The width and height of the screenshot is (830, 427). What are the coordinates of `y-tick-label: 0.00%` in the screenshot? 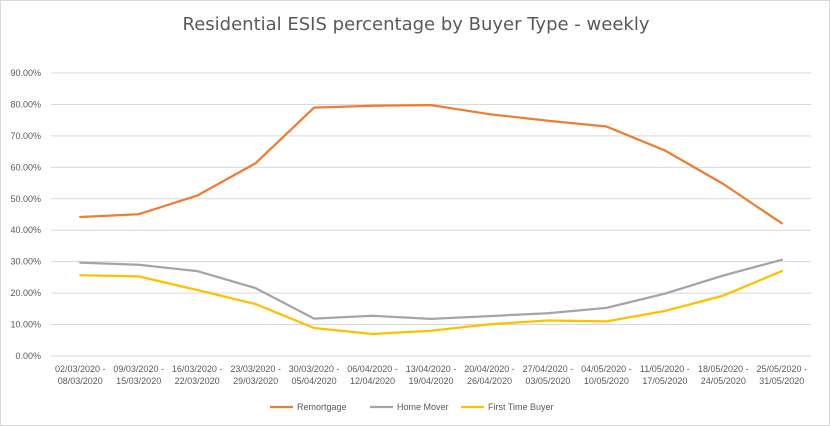 It's located at (28, 356).